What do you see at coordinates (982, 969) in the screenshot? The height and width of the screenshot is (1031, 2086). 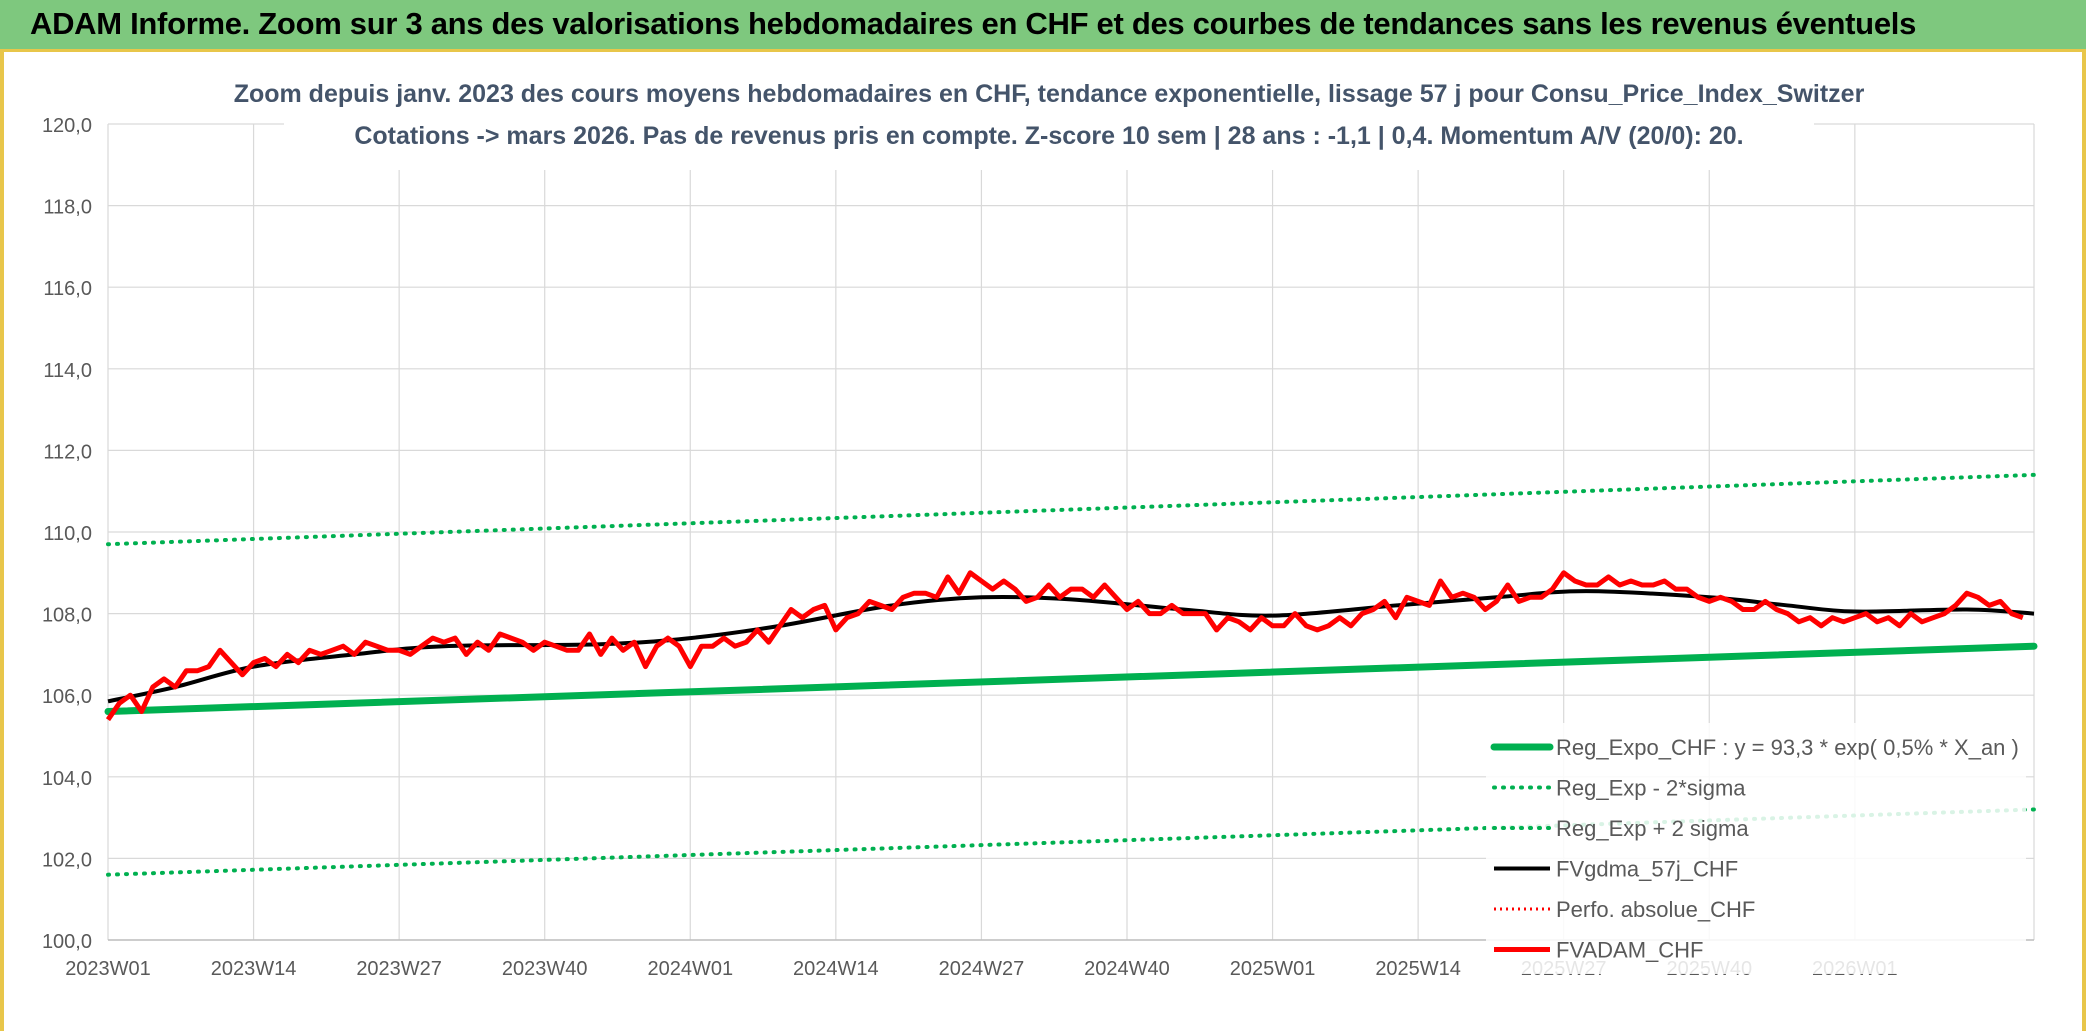 I see `x-tick-label: 2024W27` at bounding box center [982, 969].